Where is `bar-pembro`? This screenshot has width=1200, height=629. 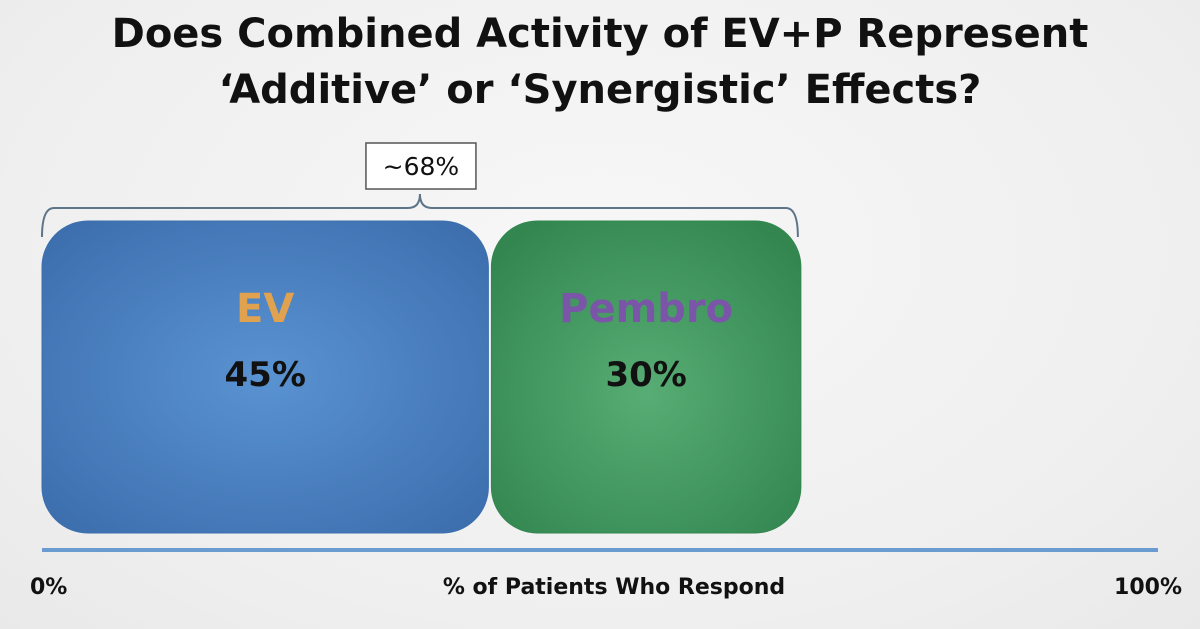
bar-pembro is located at coordinates (646, 377).